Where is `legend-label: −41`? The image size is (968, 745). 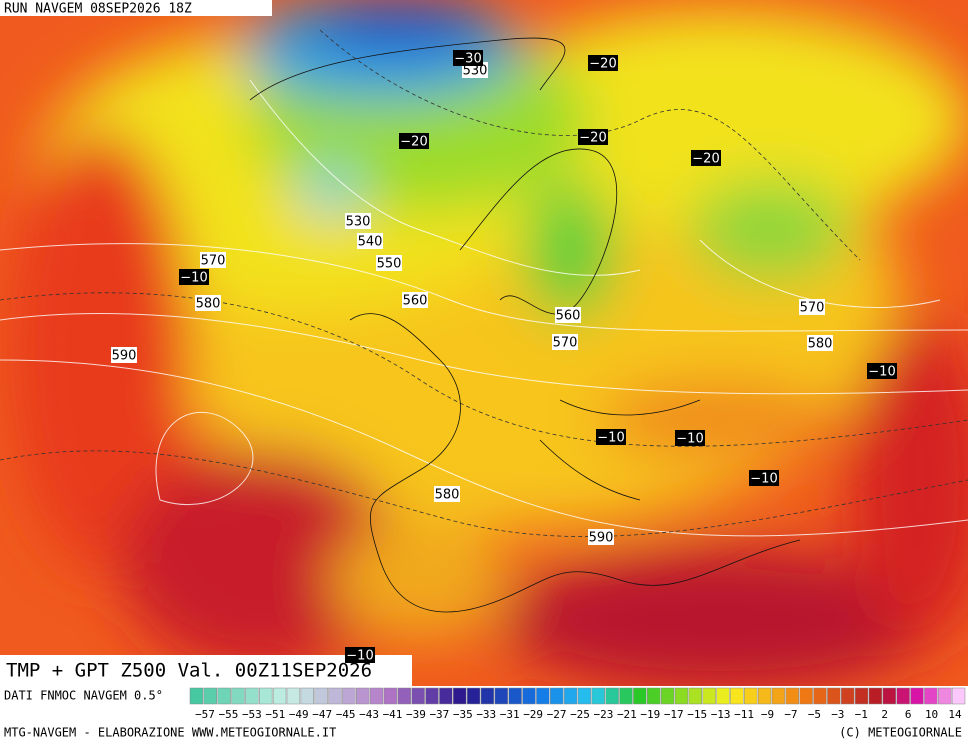 legend-label: −41 is located at coordinates (393, 714).